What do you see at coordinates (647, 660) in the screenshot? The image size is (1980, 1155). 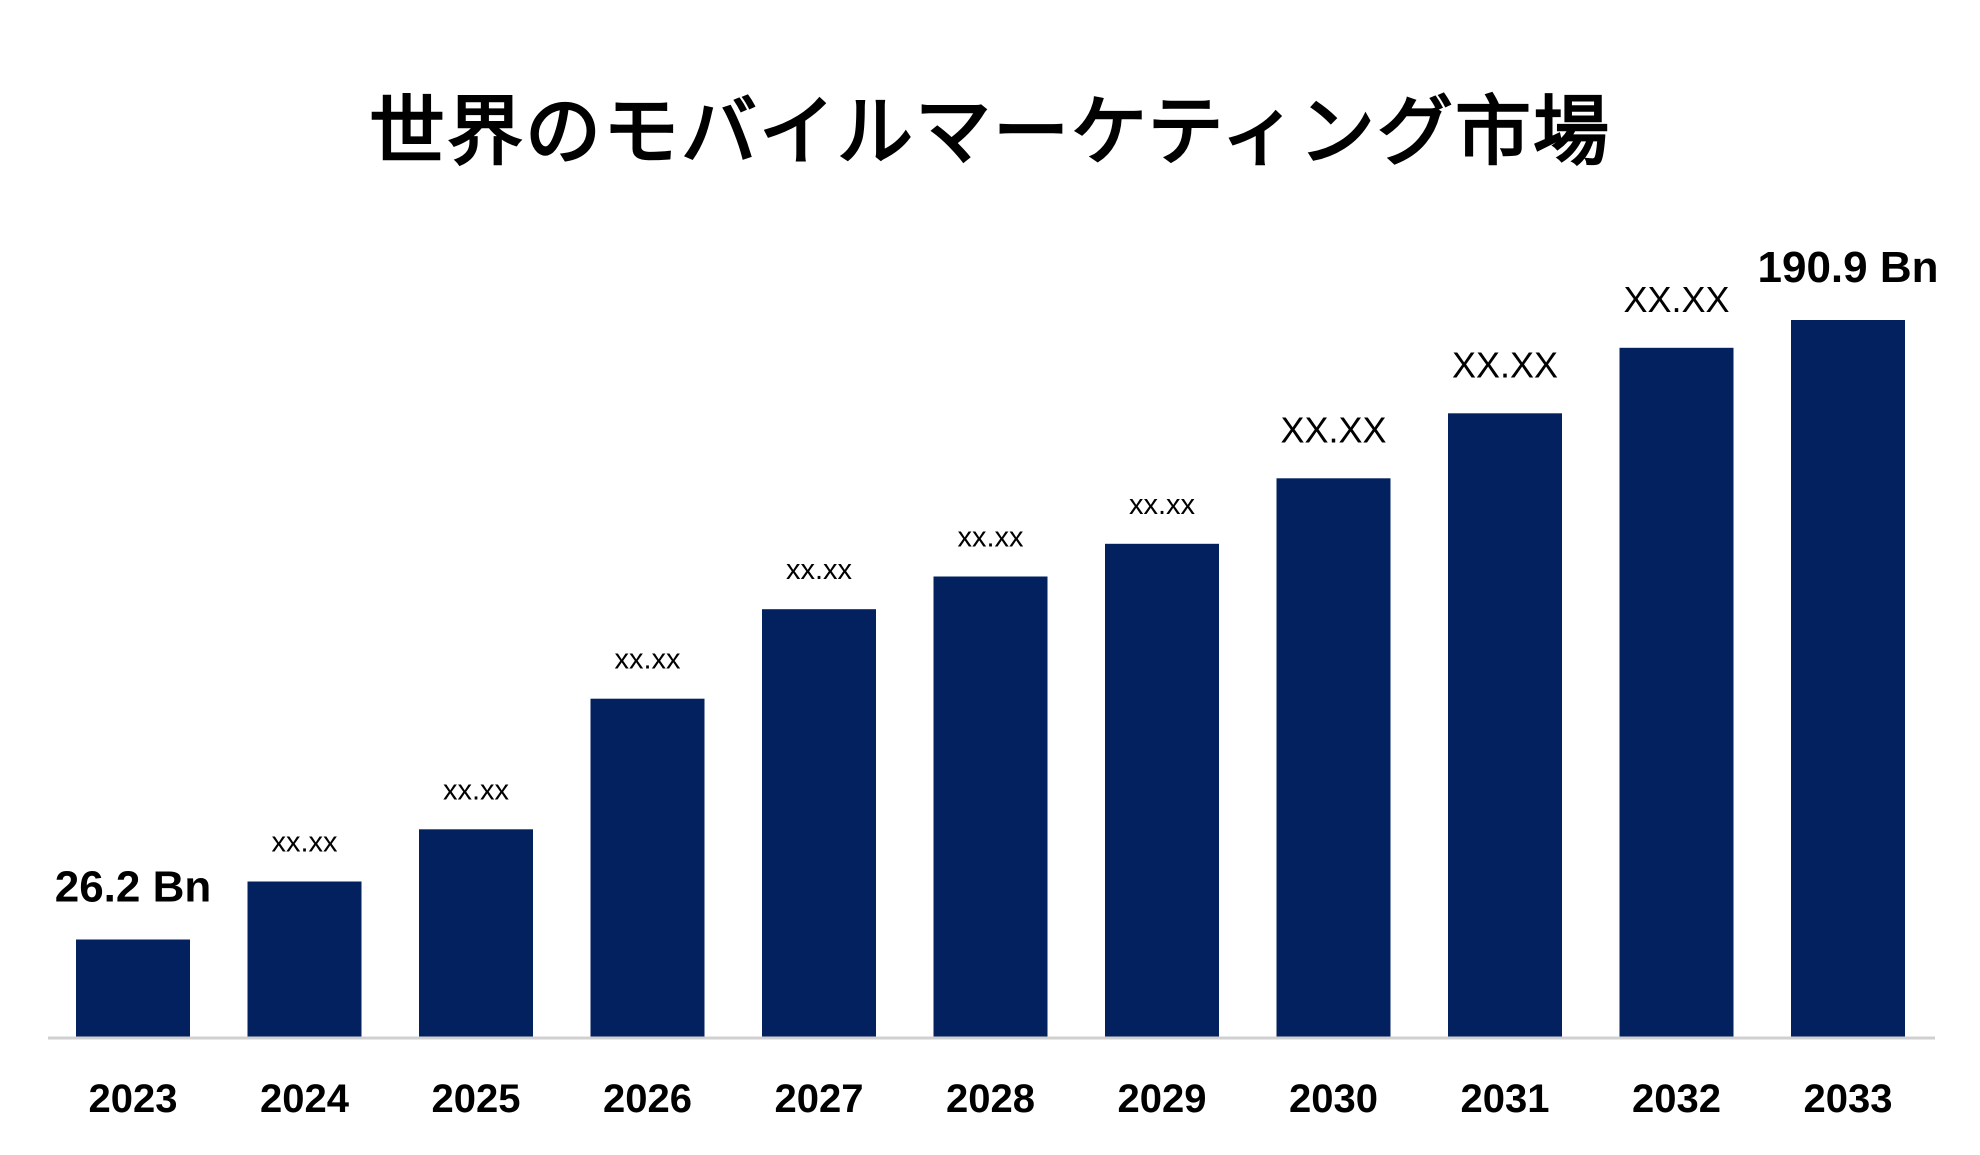 I see `data-label-2026: xx.xx` at bounding box center [647, 660].